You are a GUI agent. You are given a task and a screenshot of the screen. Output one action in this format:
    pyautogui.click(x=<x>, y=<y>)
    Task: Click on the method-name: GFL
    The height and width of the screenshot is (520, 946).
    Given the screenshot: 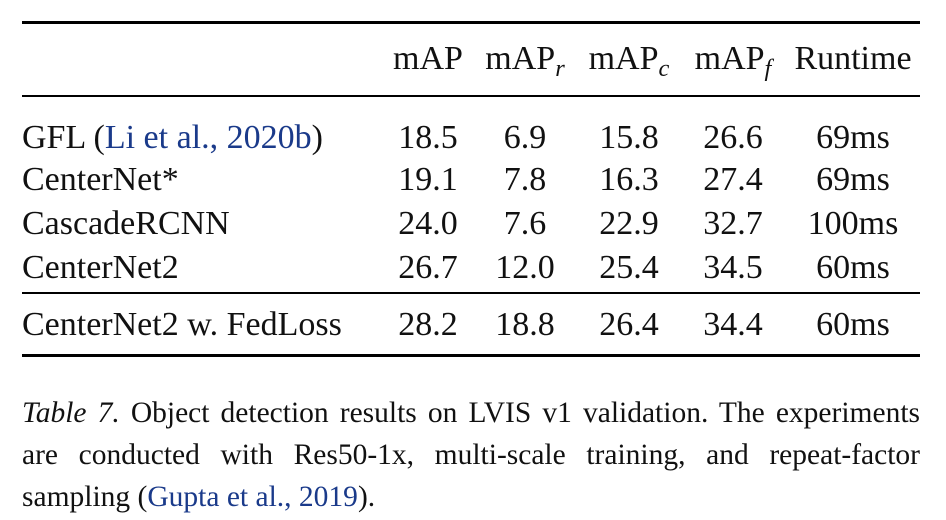 What is the action you would take?
    pyautogui.click(x=53, y=137)
    